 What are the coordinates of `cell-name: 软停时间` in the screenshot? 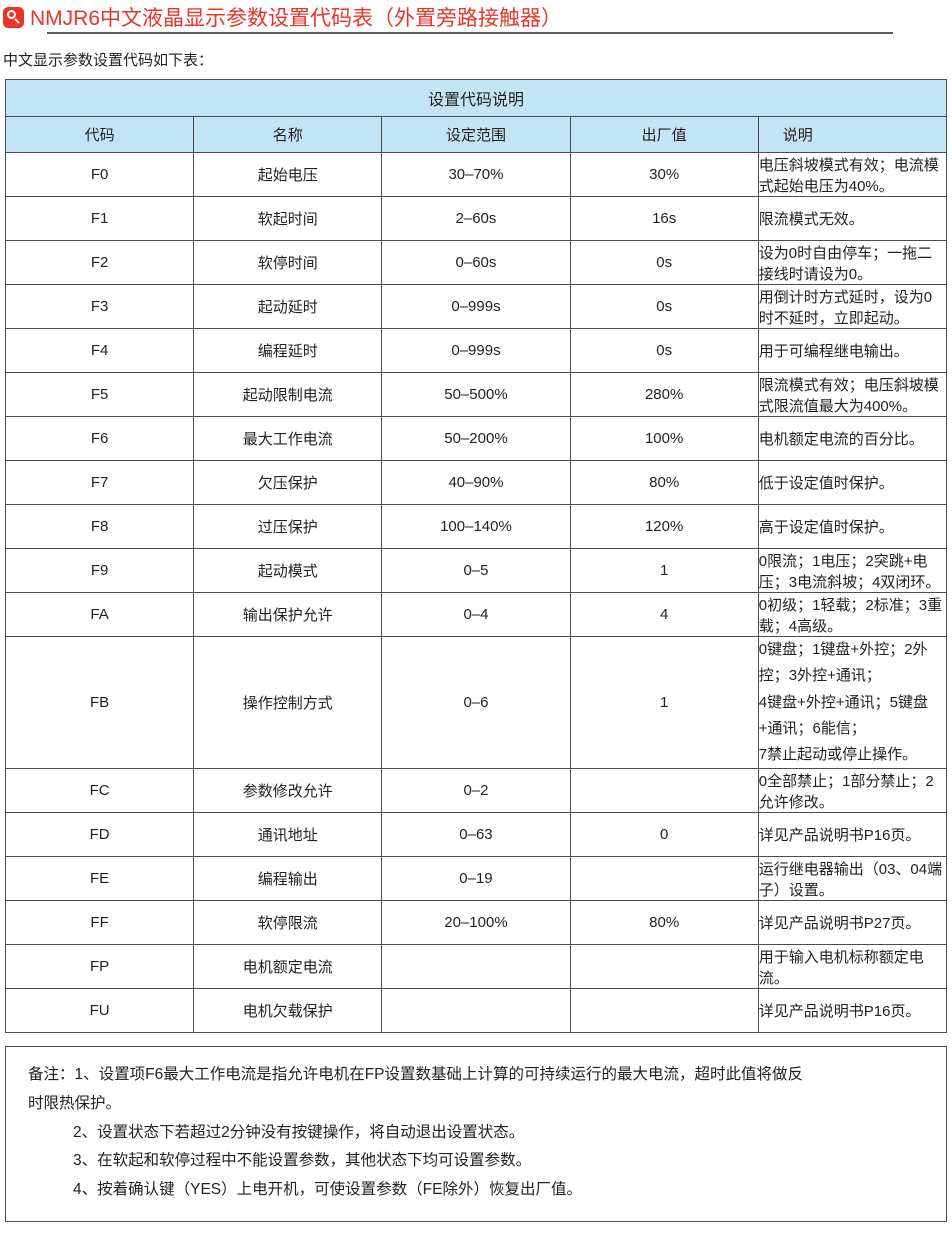 It's located at (288, 262).